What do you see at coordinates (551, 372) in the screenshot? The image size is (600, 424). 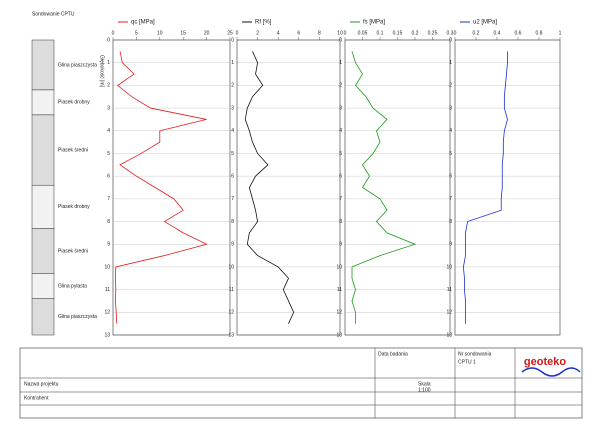 I see `logo-wave` at bounding box center [551, 372].